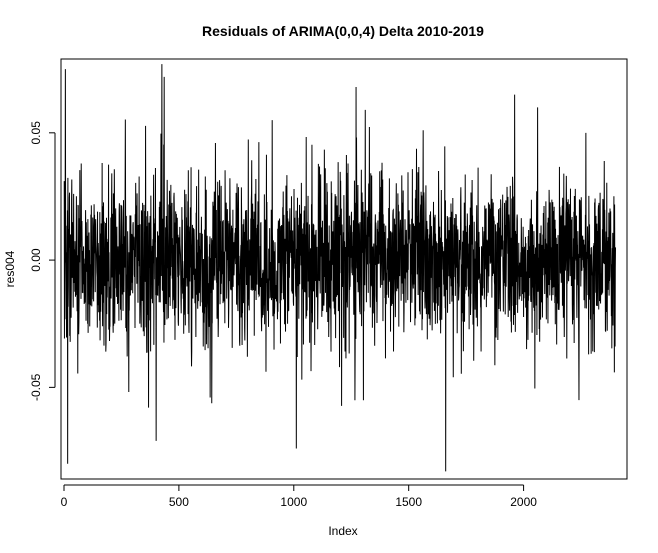 This screenshot has height=553, width=658. Describe the element at coordinates (523, 502) in the screenshot. I see `x-tick-label: 2000` at that location.